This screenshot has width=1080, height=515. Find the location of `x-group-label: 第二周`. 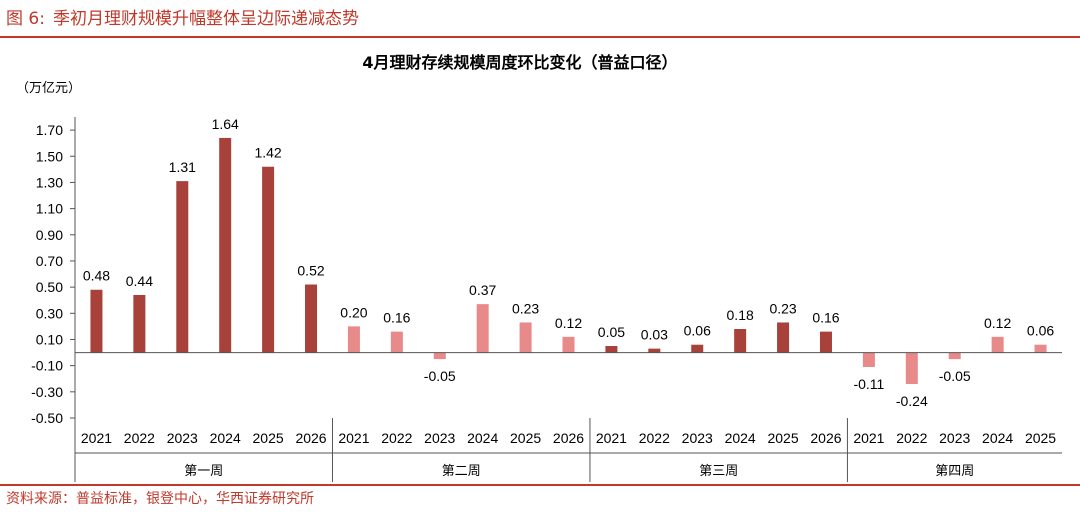

x-group-label: 第二周 is located at coordinates (461, 471).